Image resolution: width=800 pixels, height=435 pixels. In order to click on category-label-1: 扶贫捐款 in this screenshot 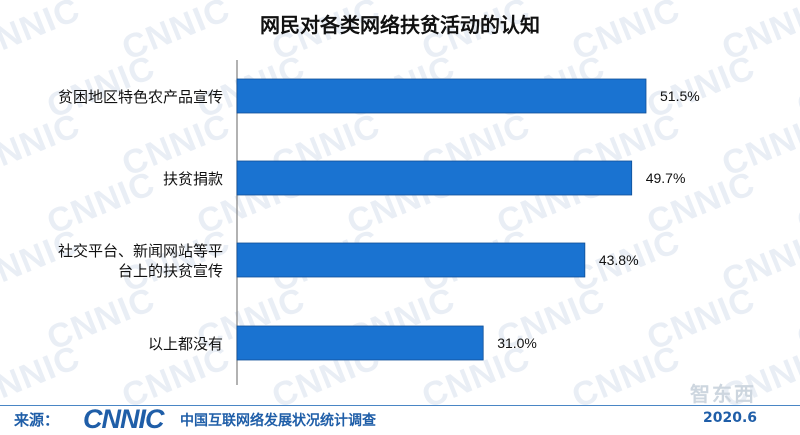, I will do `click(193, 179)`.